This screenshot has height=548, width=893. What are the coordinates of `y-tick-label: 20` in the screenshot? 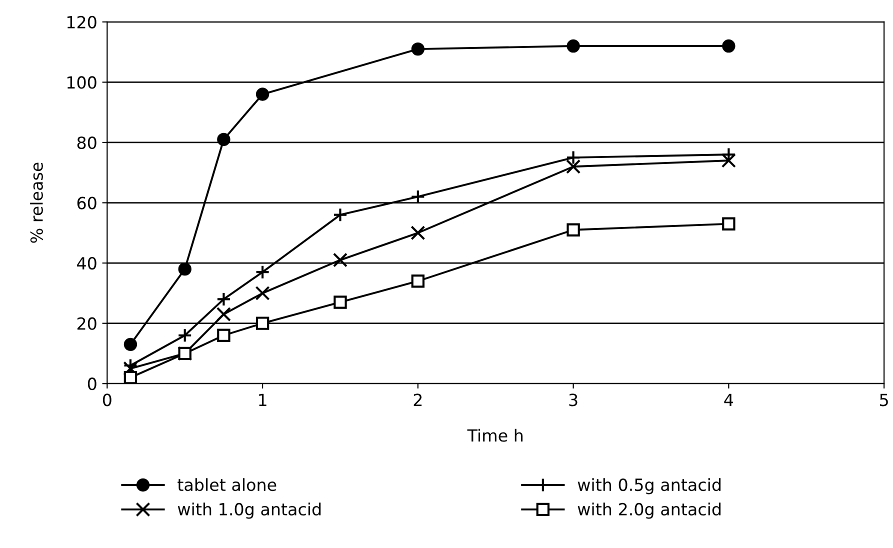 It's located at (86, 323).